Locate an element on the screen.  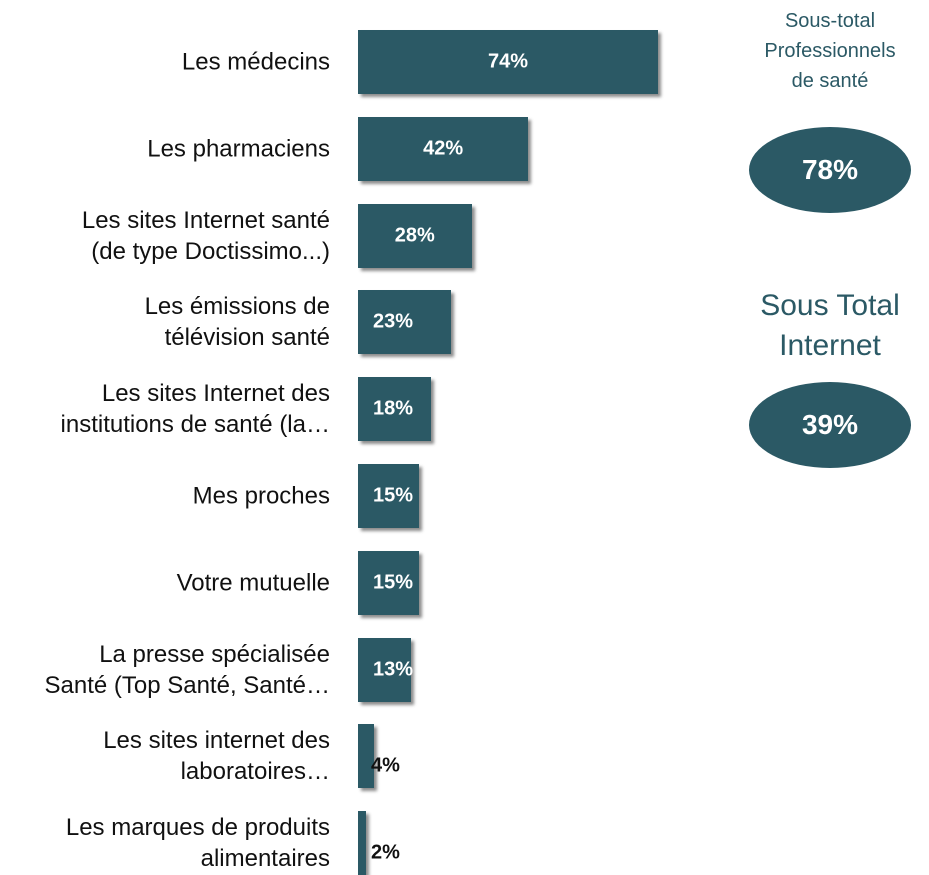
value-label: 28% is located at coordinates (414, 235).